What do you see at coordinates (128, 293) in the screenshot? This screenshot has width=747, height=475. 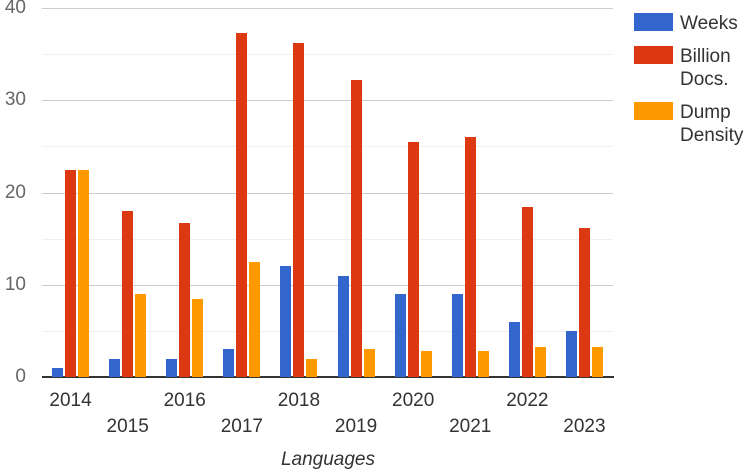 I see `bar-billion-docs-2015` at bounding box center [128, 293].